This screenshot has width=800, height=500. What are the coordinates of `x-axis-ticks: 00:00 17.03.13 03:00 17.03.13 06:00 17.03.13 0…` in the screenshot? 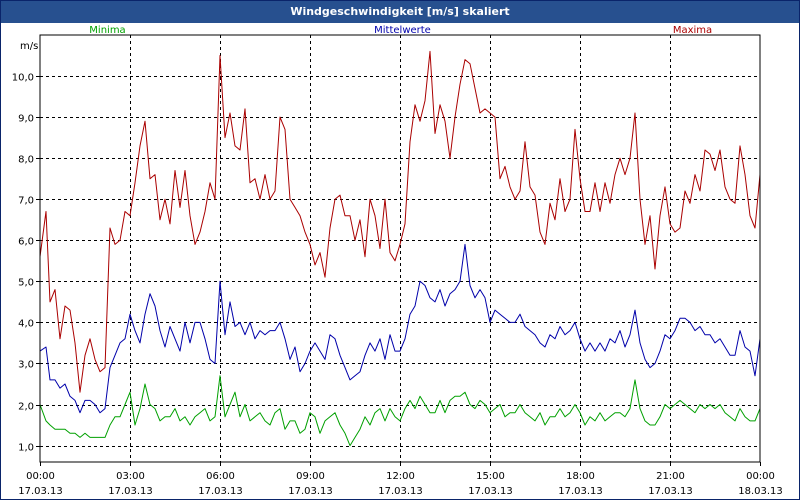 It's located at (400, 479).